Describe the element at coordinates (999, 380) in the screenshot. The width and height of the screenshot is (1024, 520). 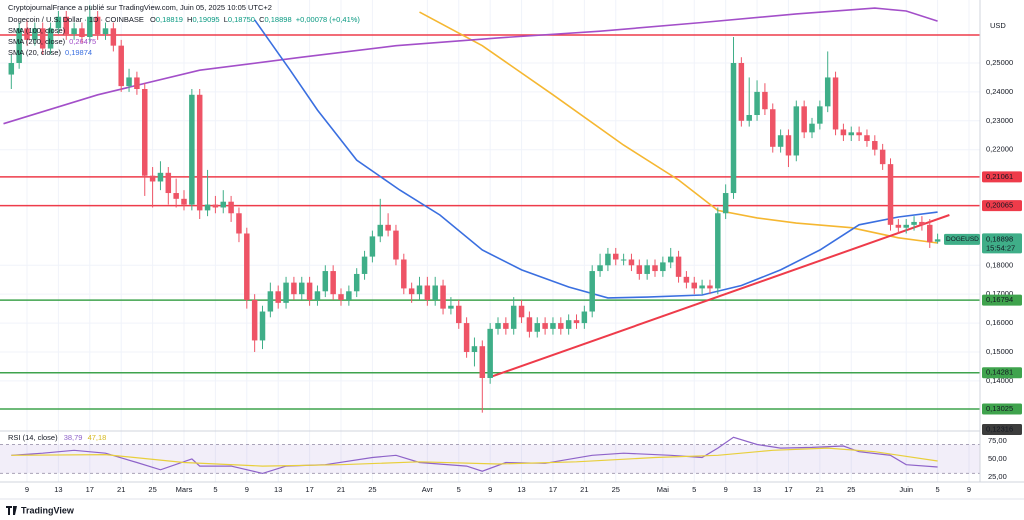
I see `y-tick-label: 0,14000` at that location.